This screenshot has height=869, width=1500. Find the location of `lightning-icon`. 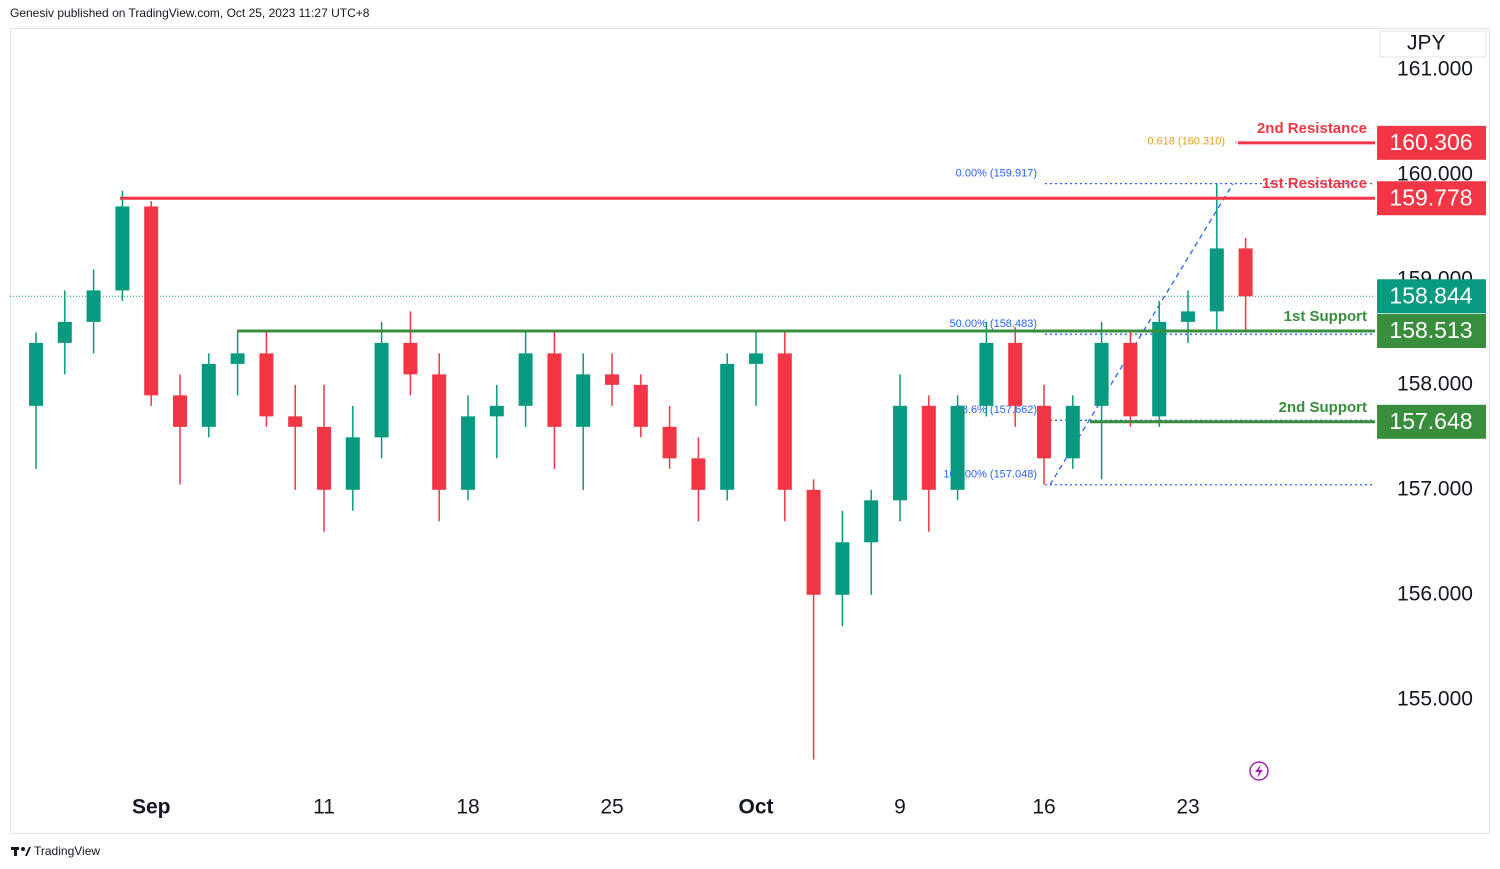

lightning-icon is located at coordinates (1259, 771).